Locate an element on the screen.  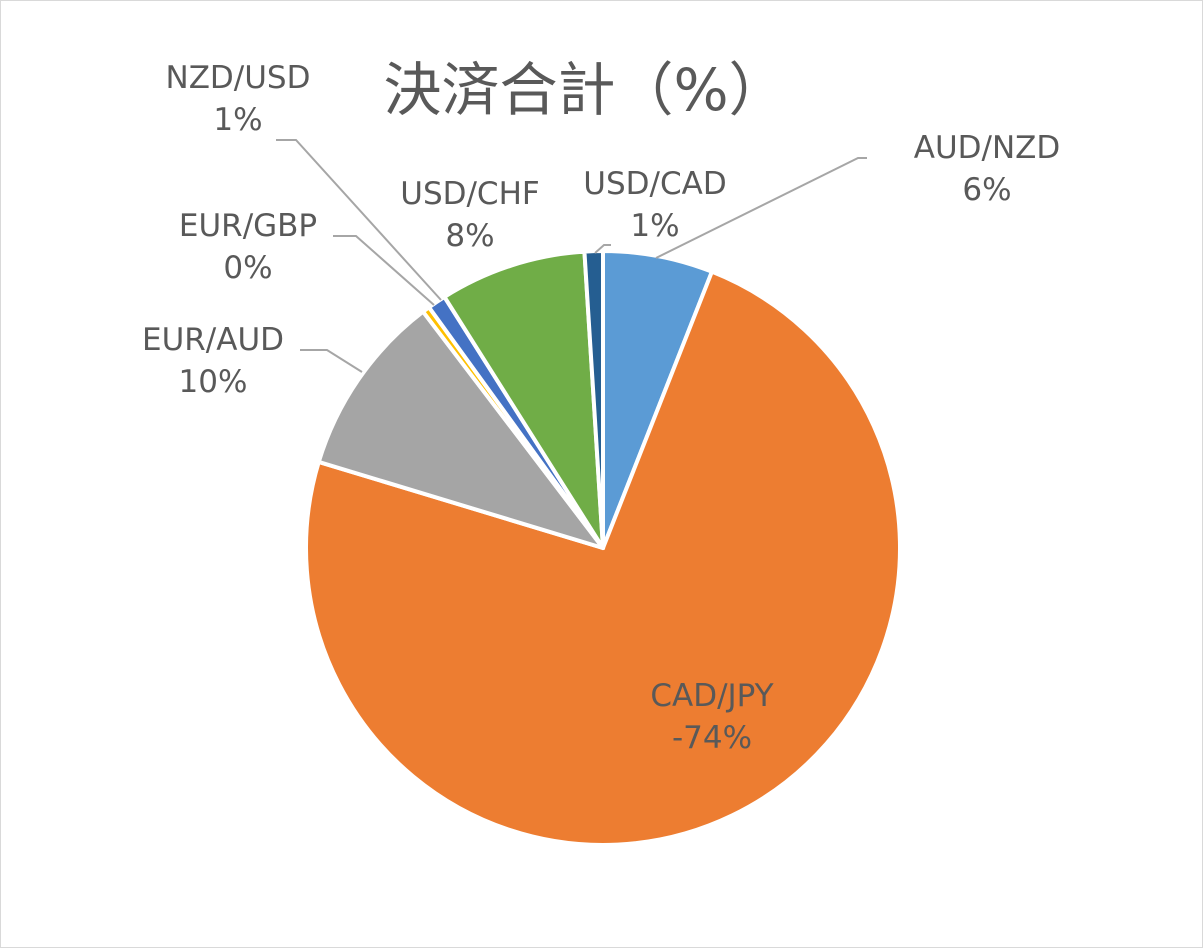
data-label-cad-jpy: CAD/JPY -74% is located at coordinates (711, 717).